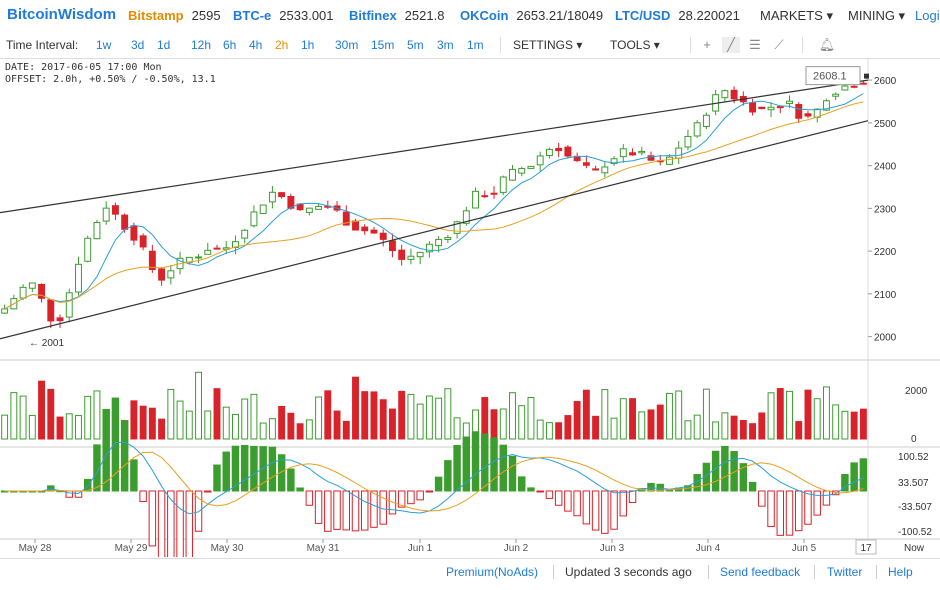 This screenshot has width=940, height=590. Describe the element at coordinates (396, 15) in the screenshot. I see `ticker-bitfinex: Bitfinex 2521.8` at that location.